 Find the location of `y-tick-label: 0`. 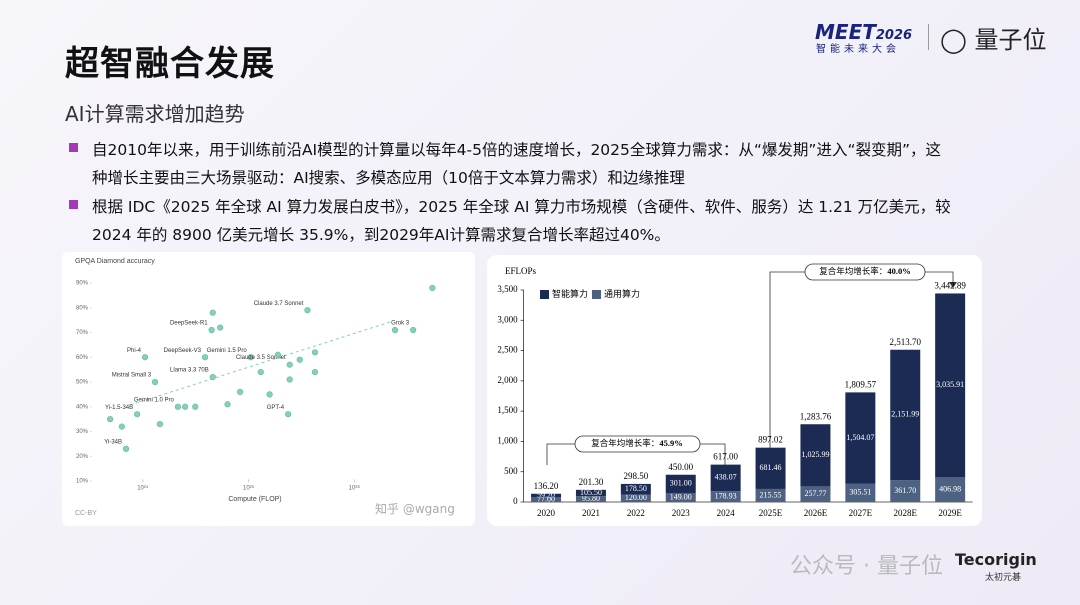

y-tick-label: 0 is located at coordinates (515, 501).